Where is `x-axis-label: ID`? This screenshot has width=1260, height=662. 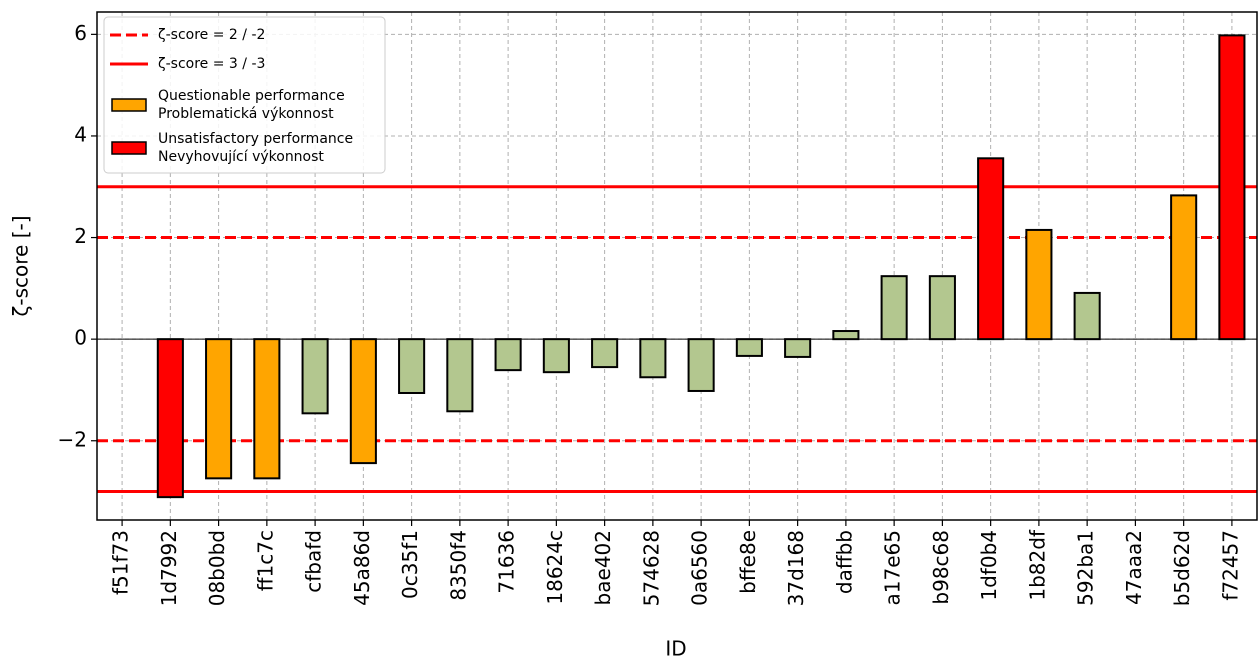
x-axis-label: ID is located at coordinates (675, 649).